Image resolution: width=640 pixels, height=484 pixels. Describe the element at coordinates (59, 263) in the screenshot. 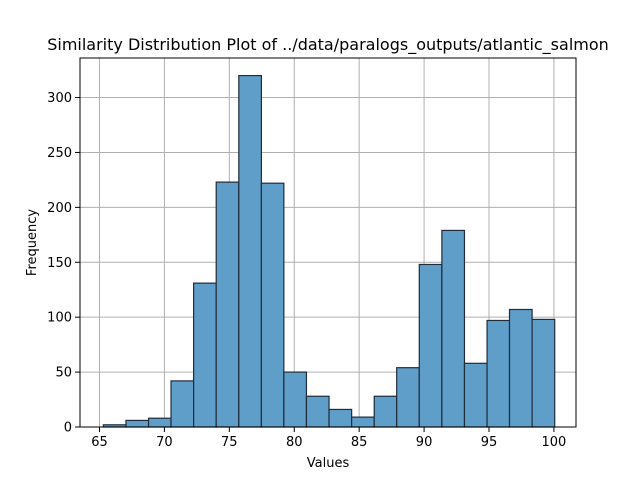

I see `y-tick-label: 150` at that location.